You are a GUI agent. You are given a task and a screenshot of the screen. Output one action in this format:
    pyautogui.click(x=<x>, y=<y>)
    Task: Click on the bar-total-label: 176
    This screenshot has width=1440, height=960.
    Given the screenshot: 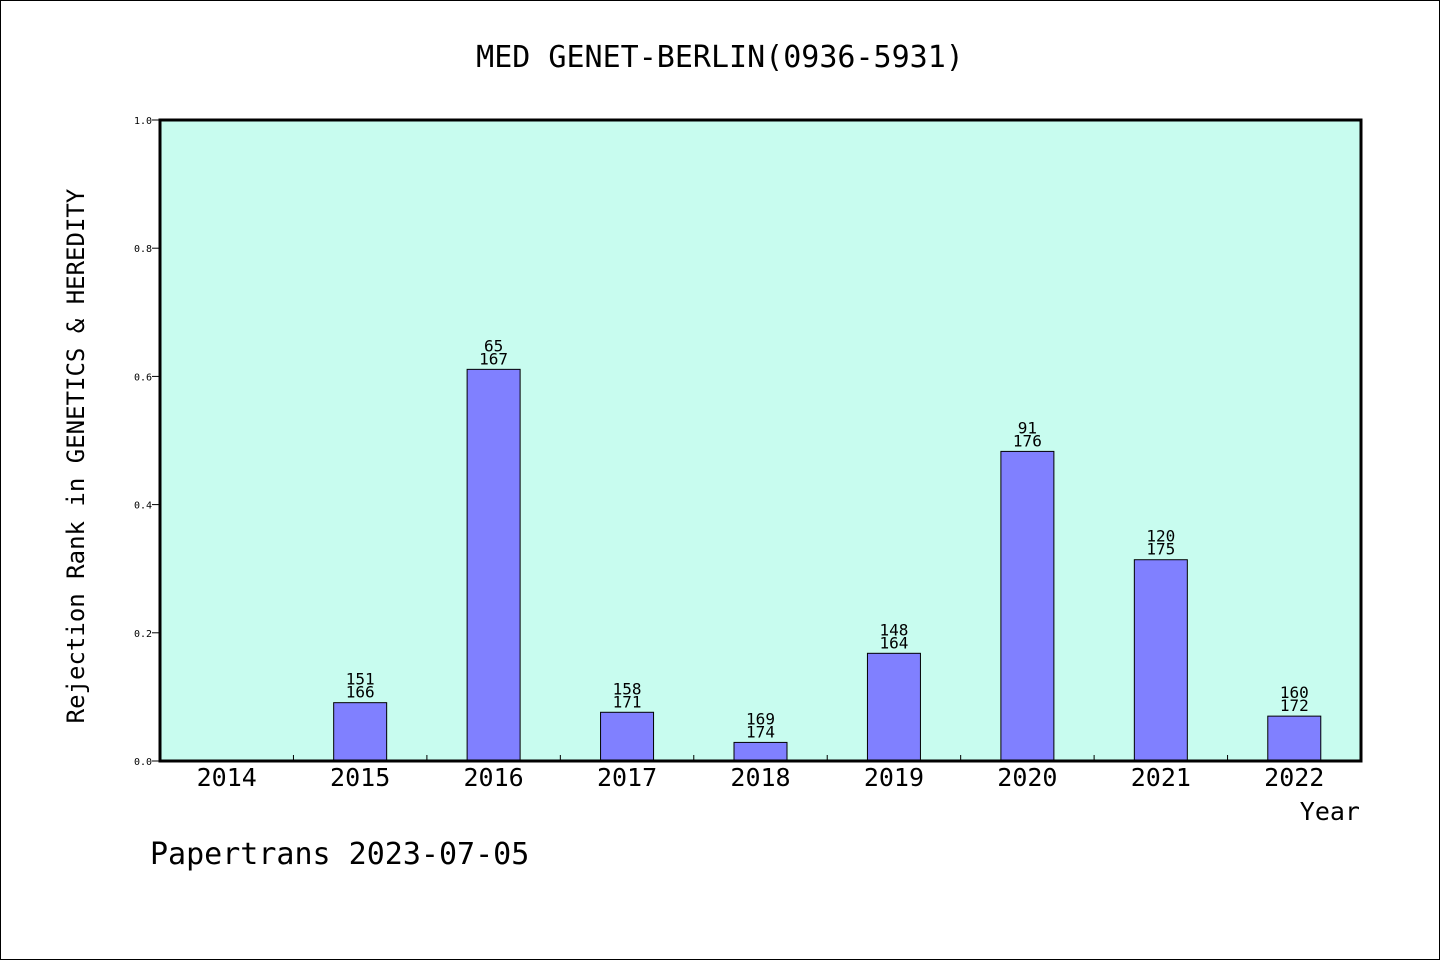 What is the action you would take?
    pyautogui.click(x=1027, y=440)
    